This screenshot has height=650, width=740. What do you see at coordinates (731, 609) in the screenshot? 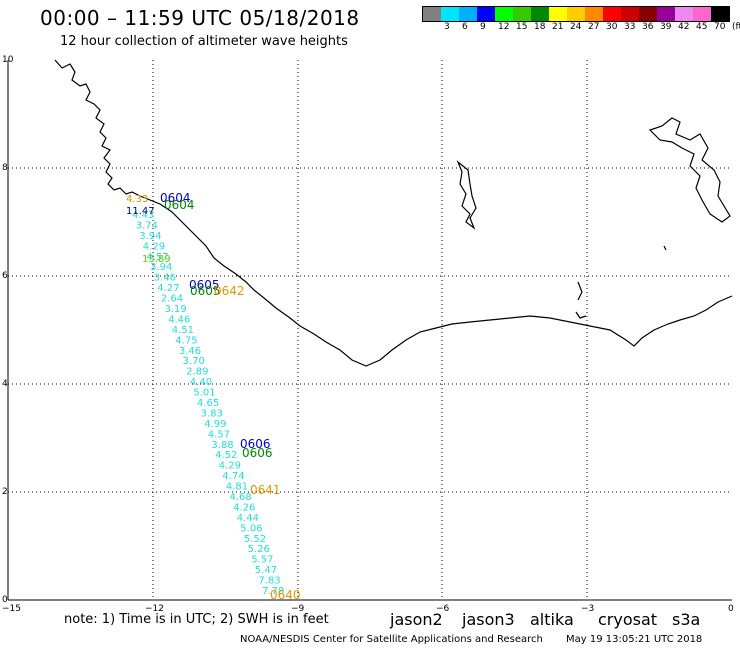
I see `x-tick-label: 0` at bounding box center [731, 609].